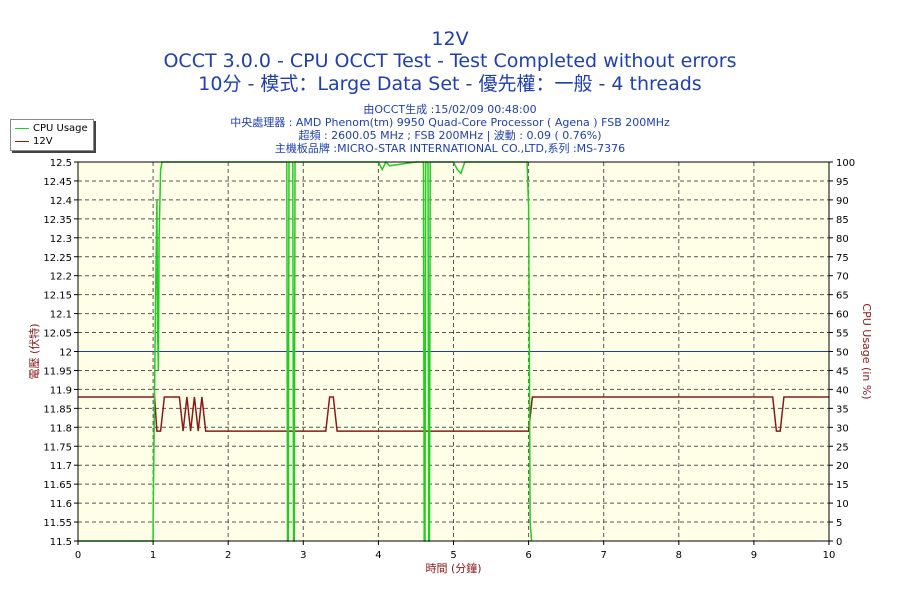 The width and height of the screenshot is (900, 600). Describe the element at coordinates (845, 163) in the screenshot. I see `y2-tick-label: 100` at that location.